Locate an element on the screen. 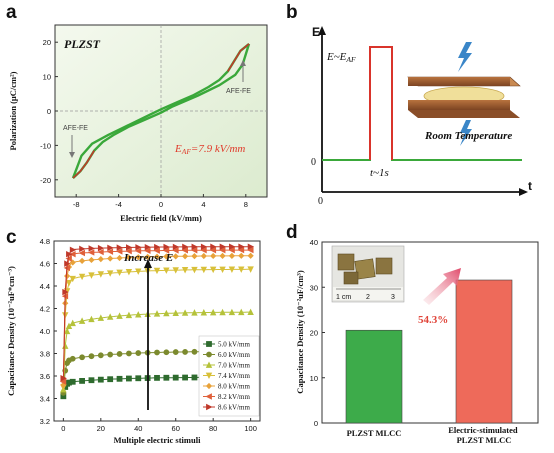 The image size is (554, 453). panel-a-annotation-right: AFE-FE is located at coordinates (238, 91).